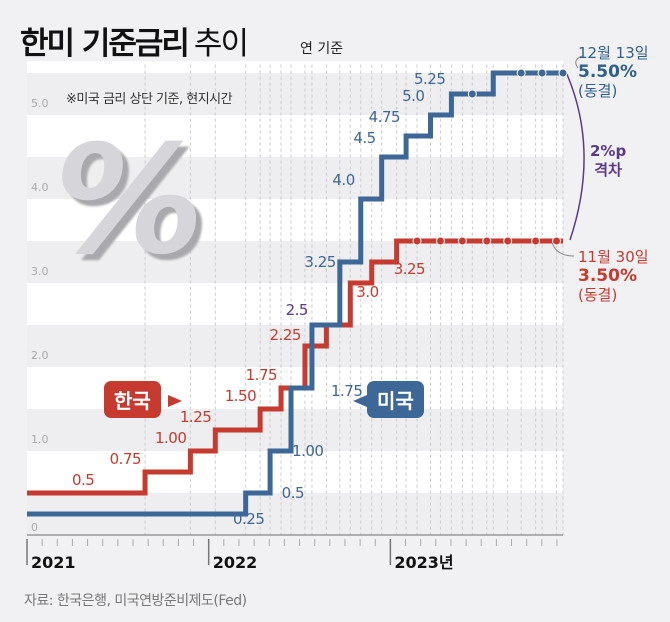  What do you see at coordinates (598, 295) in the screenshot?
I see `korea-status: (동결)` at bounding box center [598, 295].